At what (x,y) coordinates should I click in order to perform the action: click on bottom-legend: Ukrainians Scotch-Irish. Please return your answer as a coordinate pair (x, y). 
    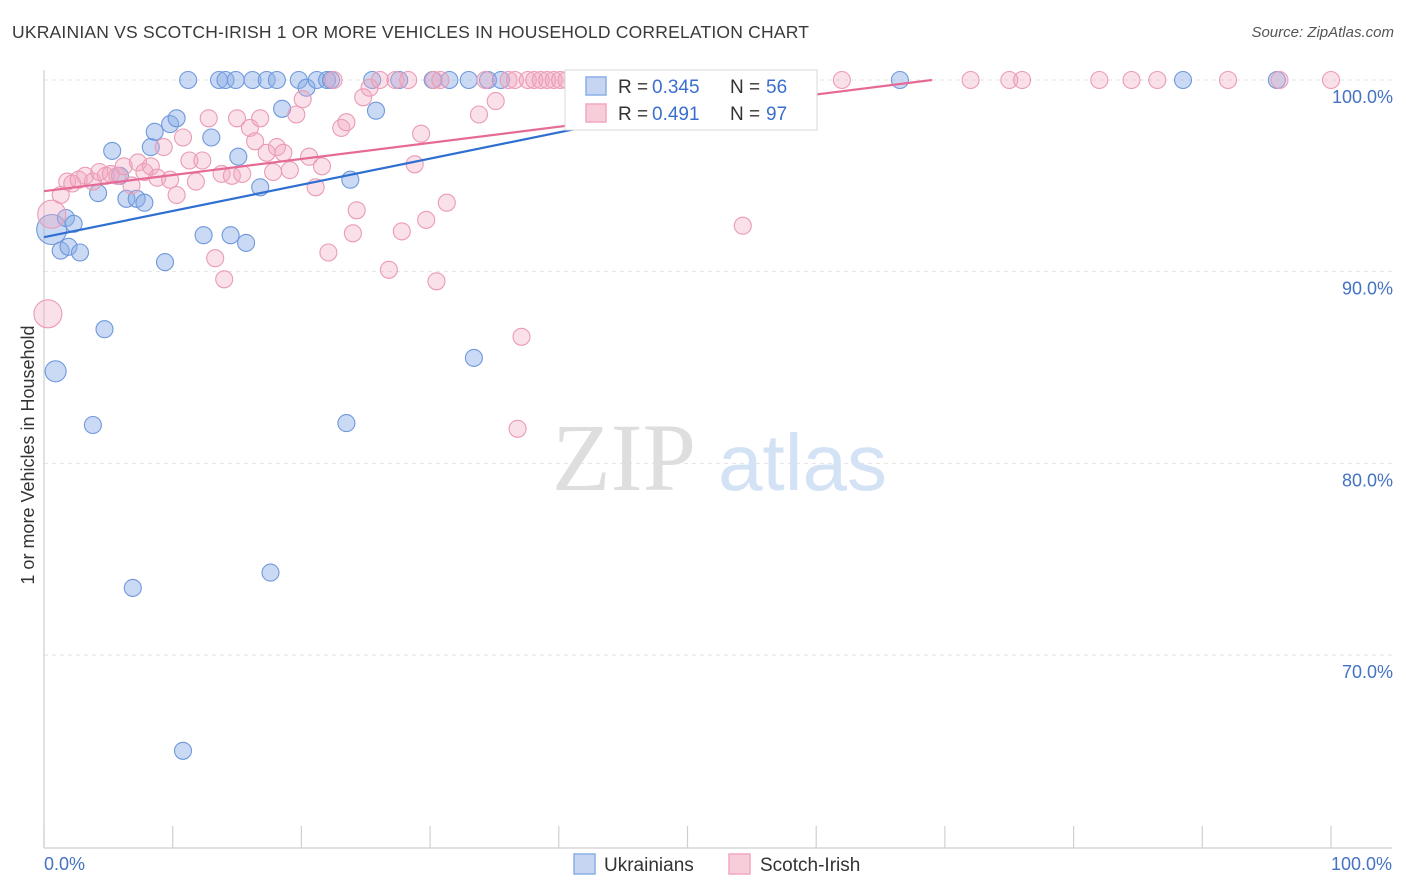
    Looking at the image, I should click on (716, 864).